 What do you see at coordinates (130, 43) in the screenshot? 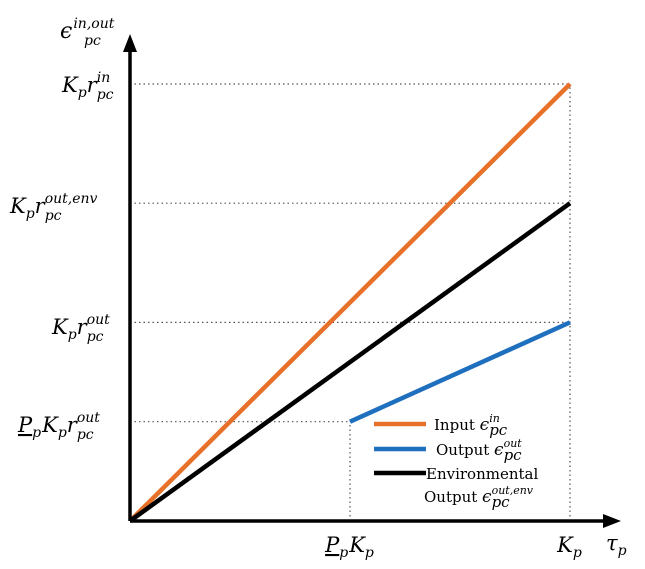
I see `y-axis-arrowhead` at bounding box center [130, 43].